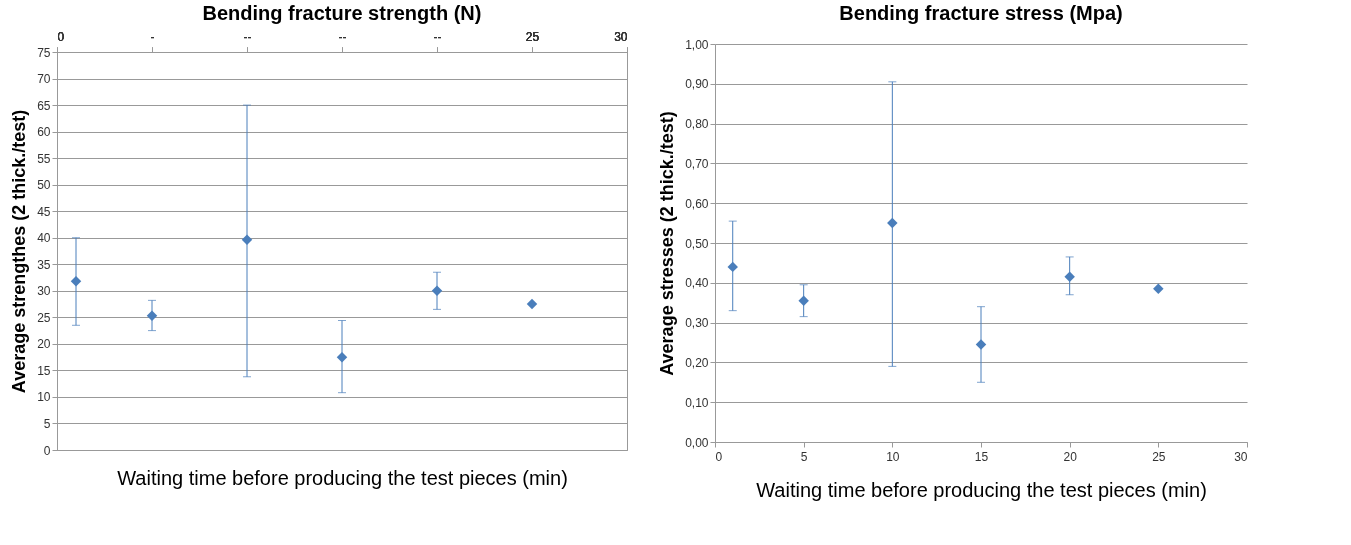 This screenshot has width=1351, height=545. What do you see at coordinates (44, 397) in the screenshot?
I see `y-tick-label: 10` at bounding box center [44, 397].